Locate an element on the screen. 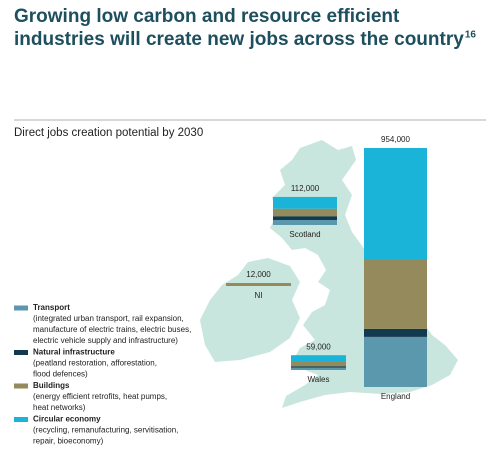  legend-name: Circular economy is located at coordinates (67, 419).